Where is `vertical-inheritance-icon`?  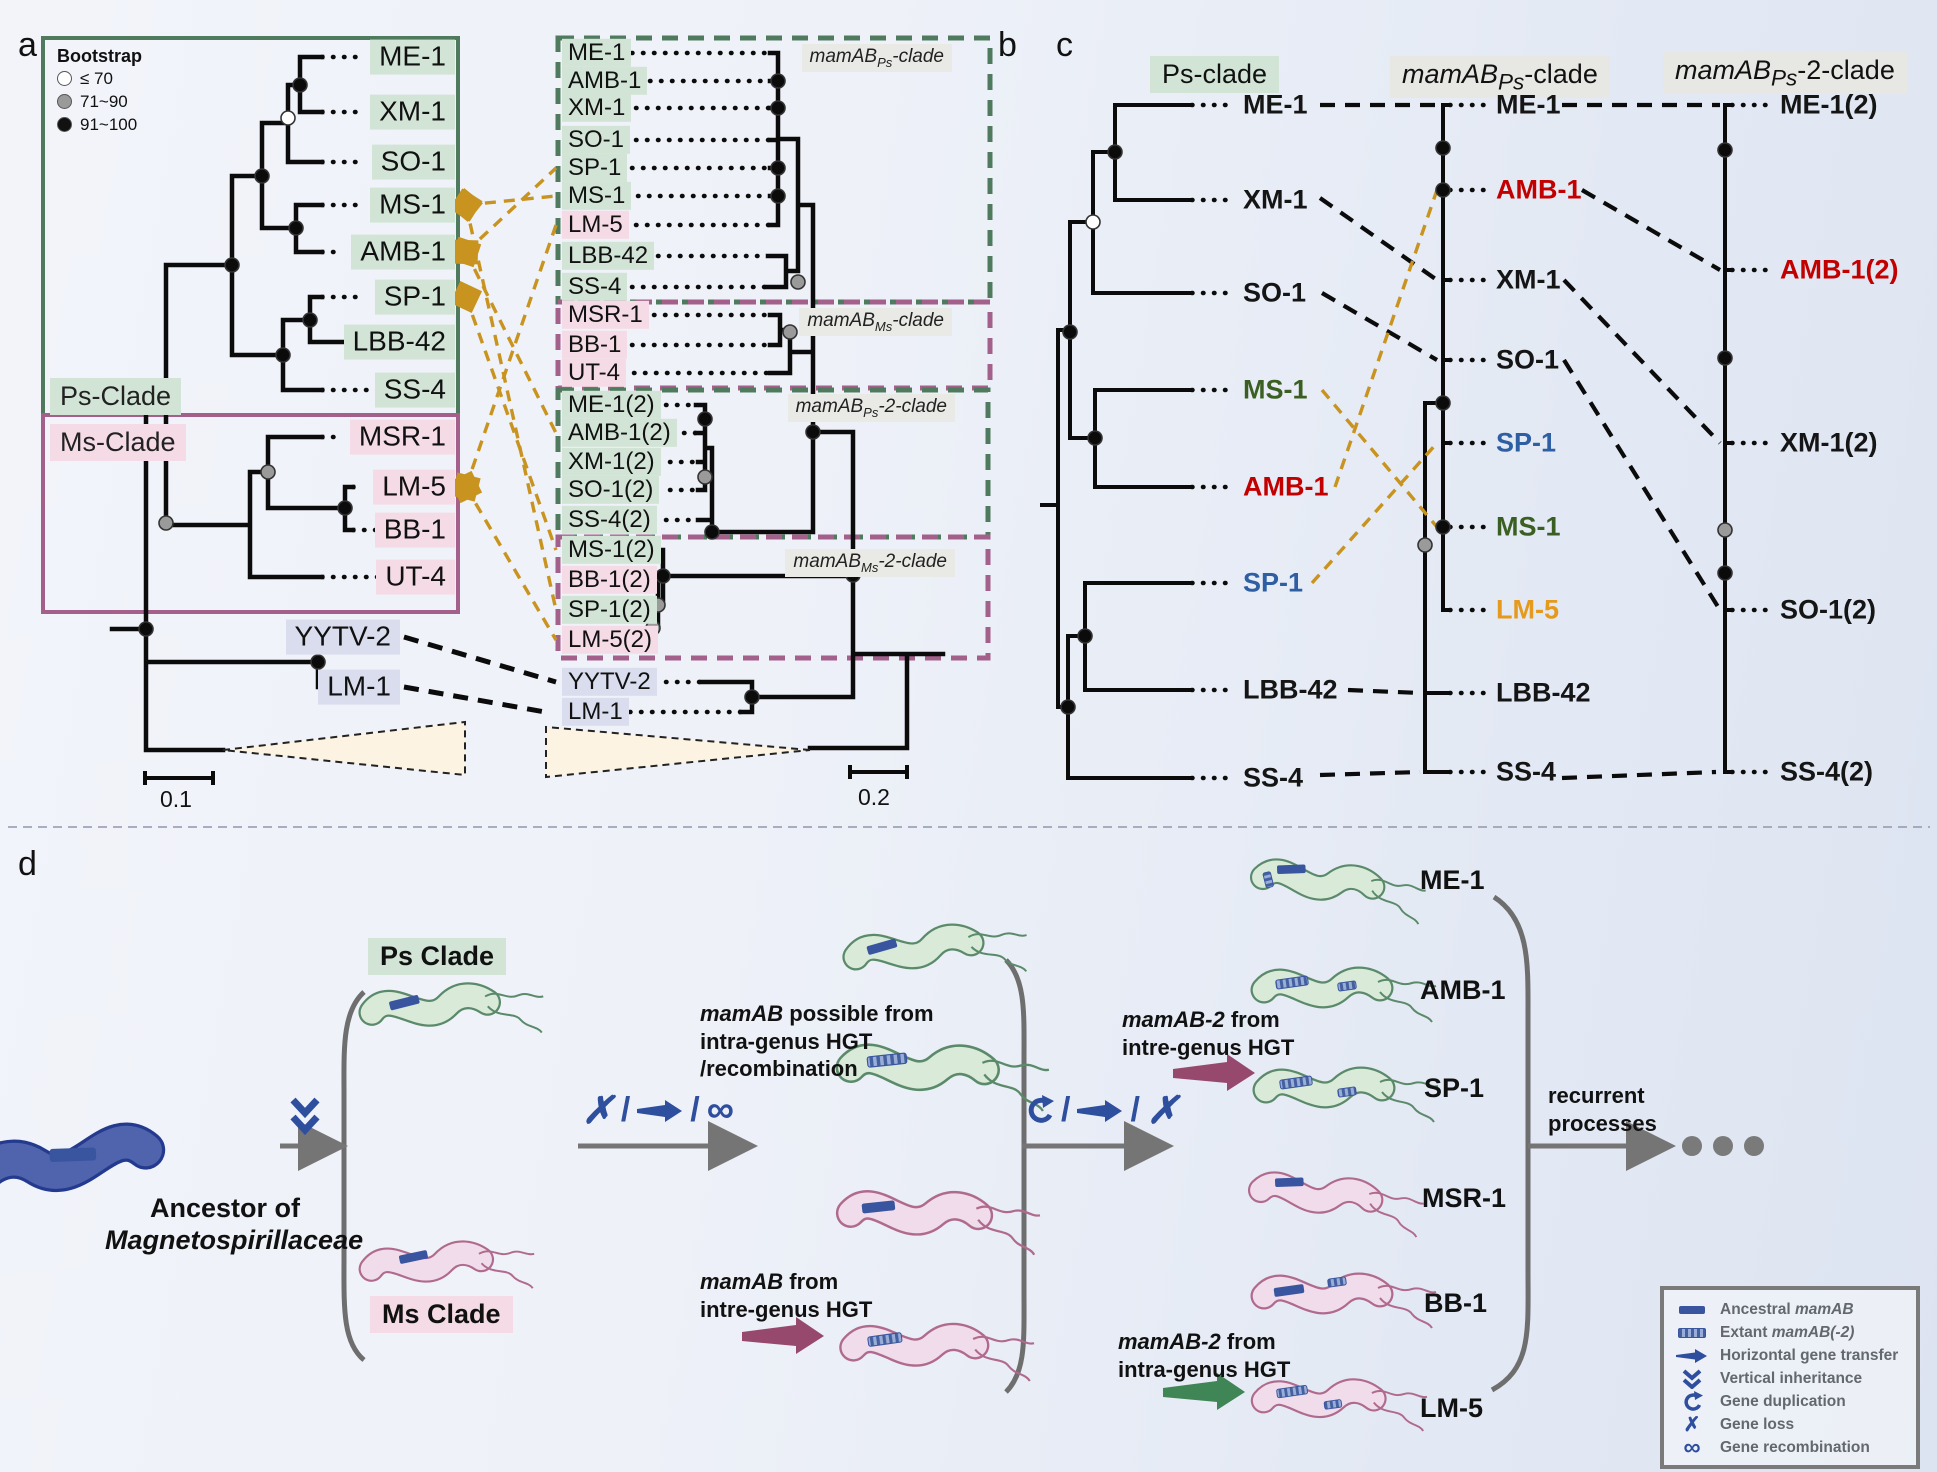 vertical-inheritance-icon is located at coordinates (305, 1116).